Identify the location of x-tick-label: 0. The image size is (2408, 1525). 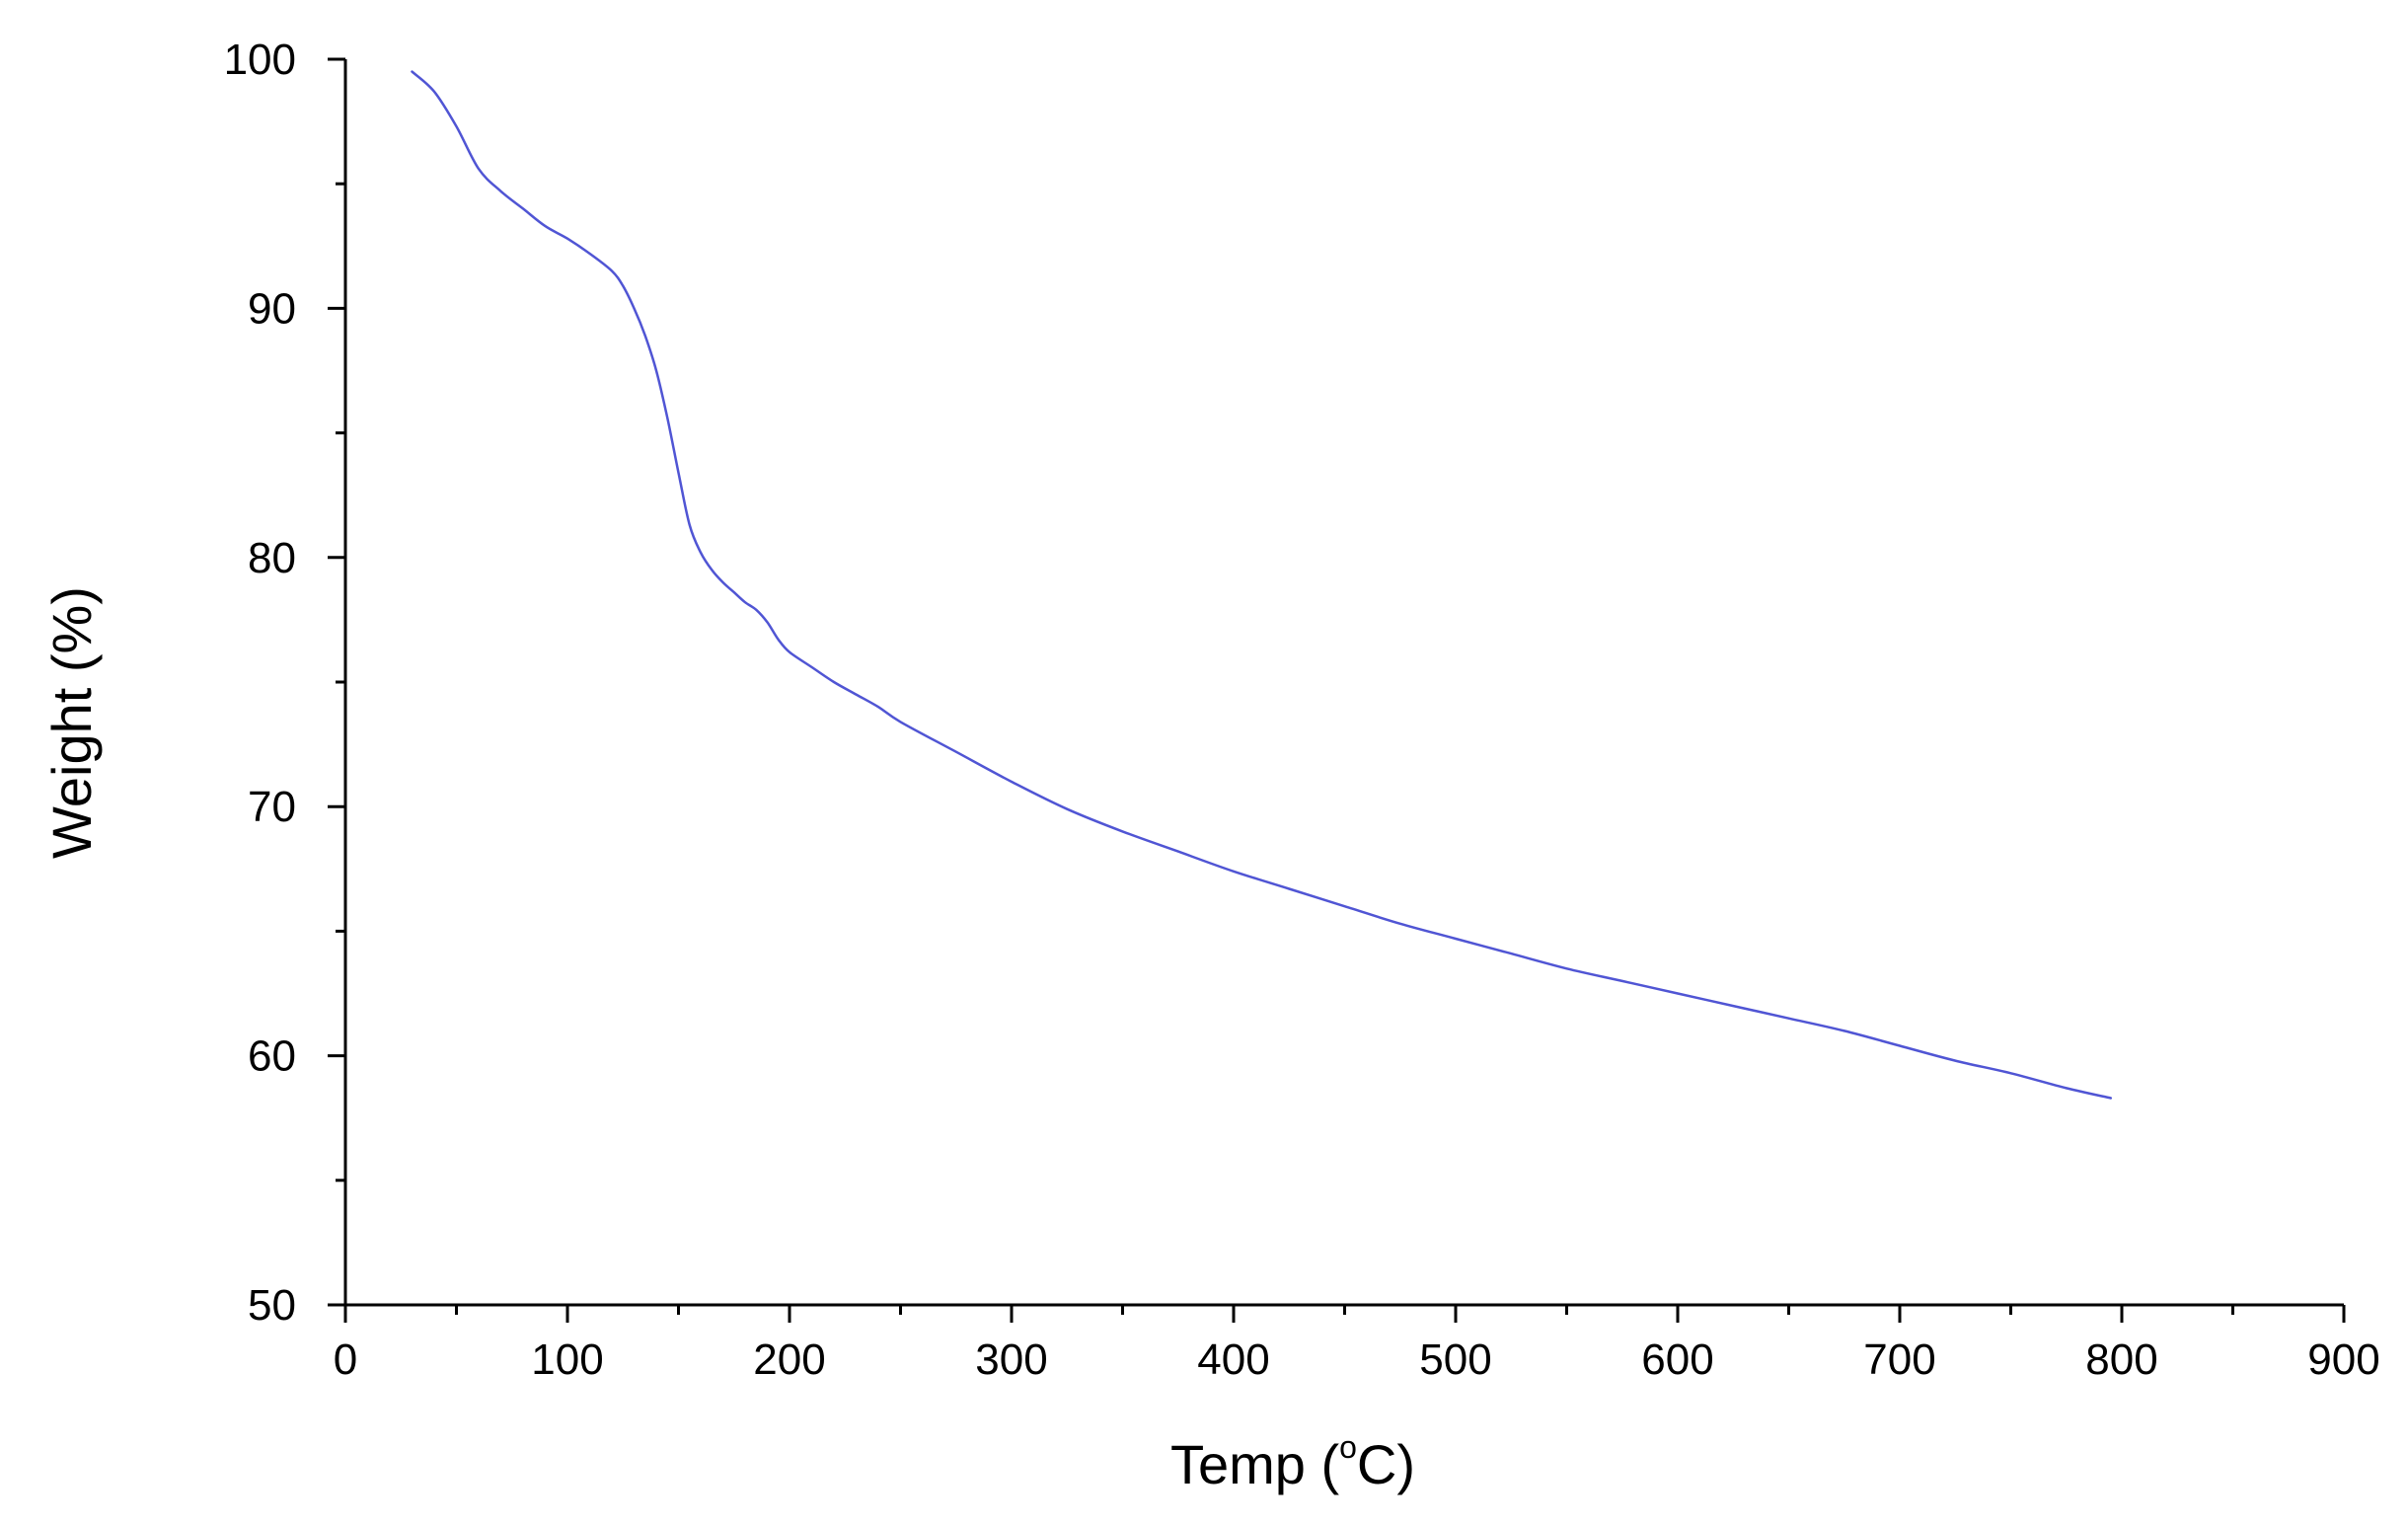
(346, 1360).